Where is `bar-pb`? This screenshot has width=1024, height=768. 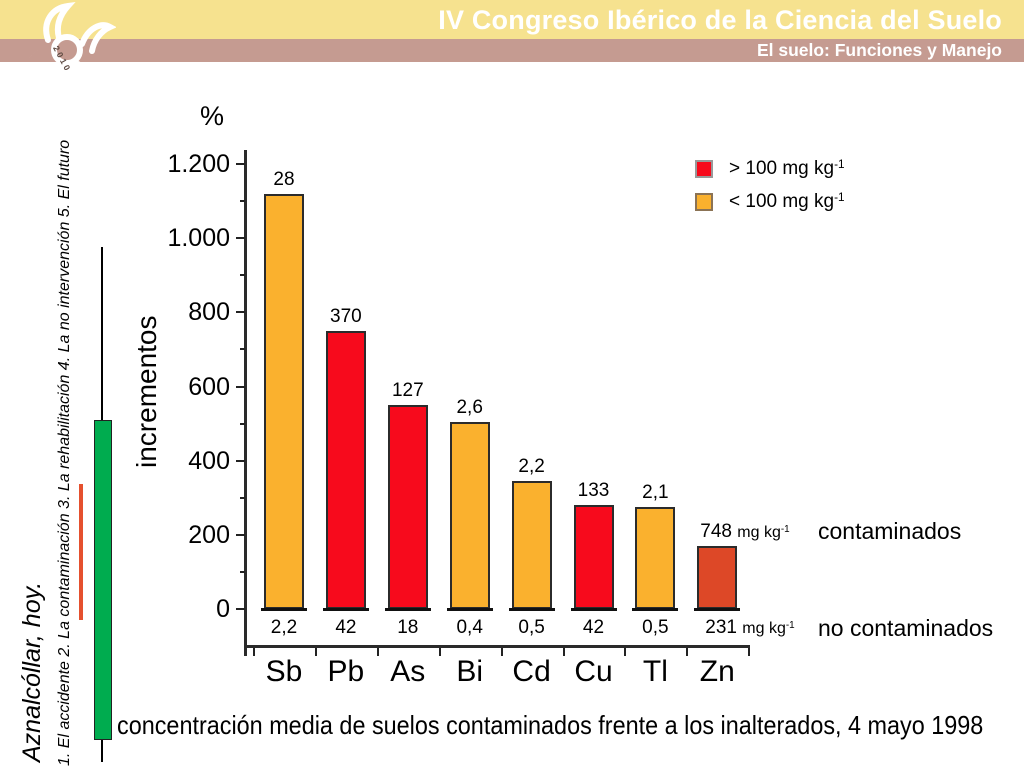
bar-pb is located at coordinates (345, 469).